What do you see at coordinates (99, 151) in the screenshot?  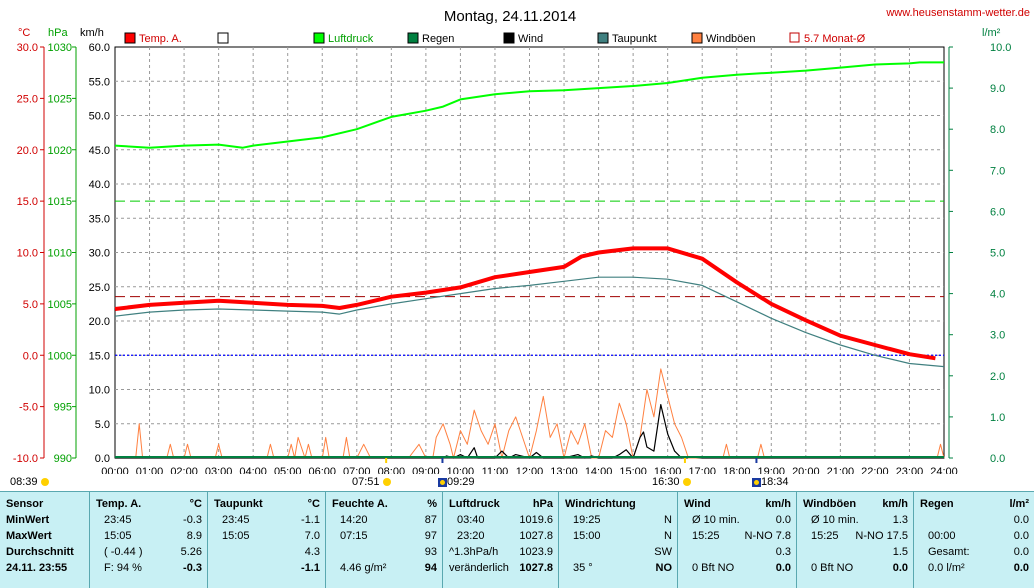 I see `wind-tick-label: 45.0` at bounding box center [99, 151].